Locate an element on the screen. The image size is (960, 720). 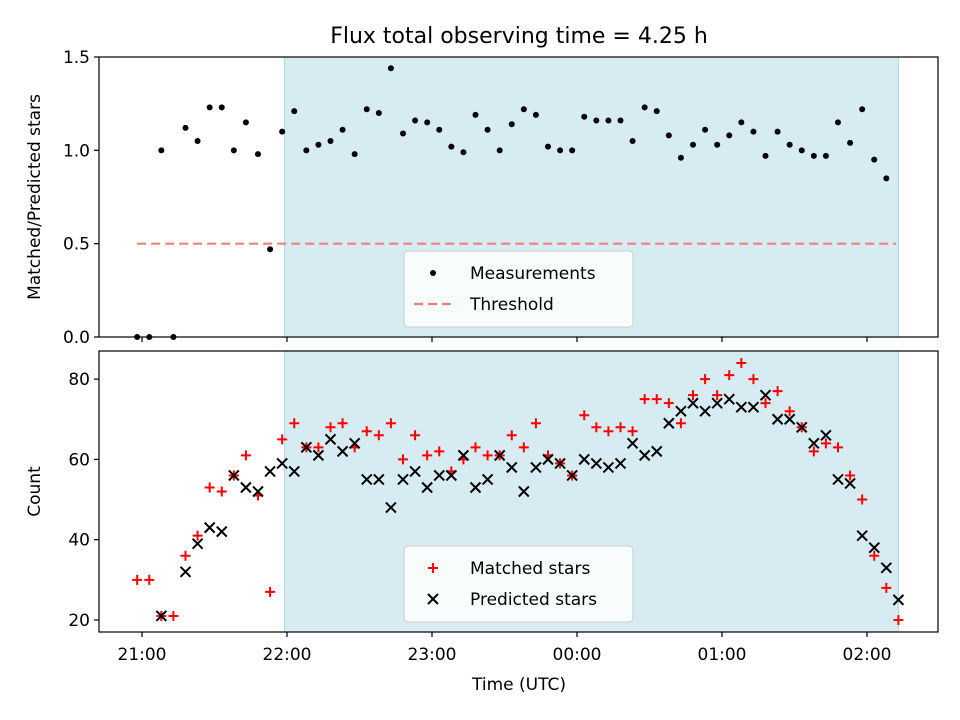
legend: Matched stars Predicted stars is located at coordinates (518, 584).